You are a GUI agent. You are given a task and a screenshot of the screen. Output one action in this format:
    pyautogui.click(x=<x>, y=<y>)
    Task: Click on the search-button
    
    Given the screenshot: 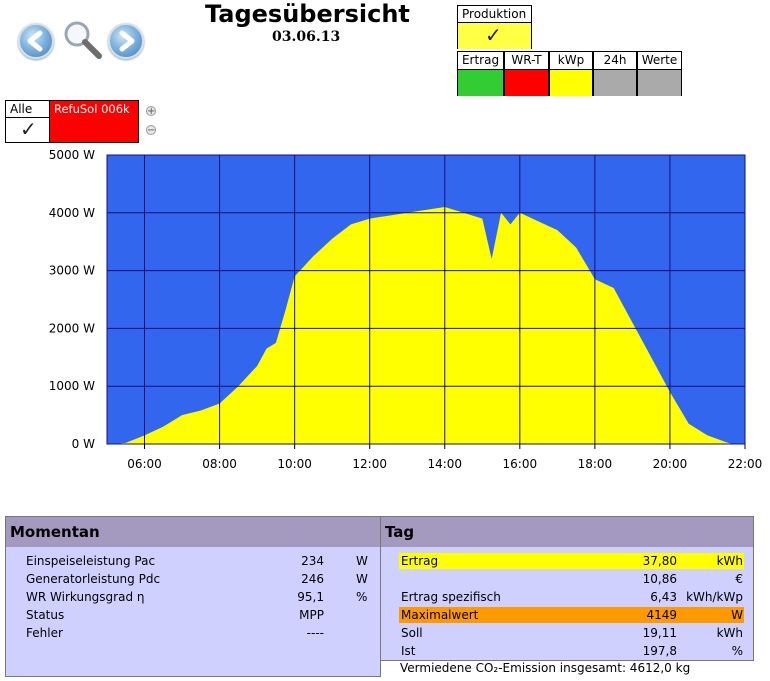 What is the action you would take?
    pyautogui.click(x=82, y=39)
    